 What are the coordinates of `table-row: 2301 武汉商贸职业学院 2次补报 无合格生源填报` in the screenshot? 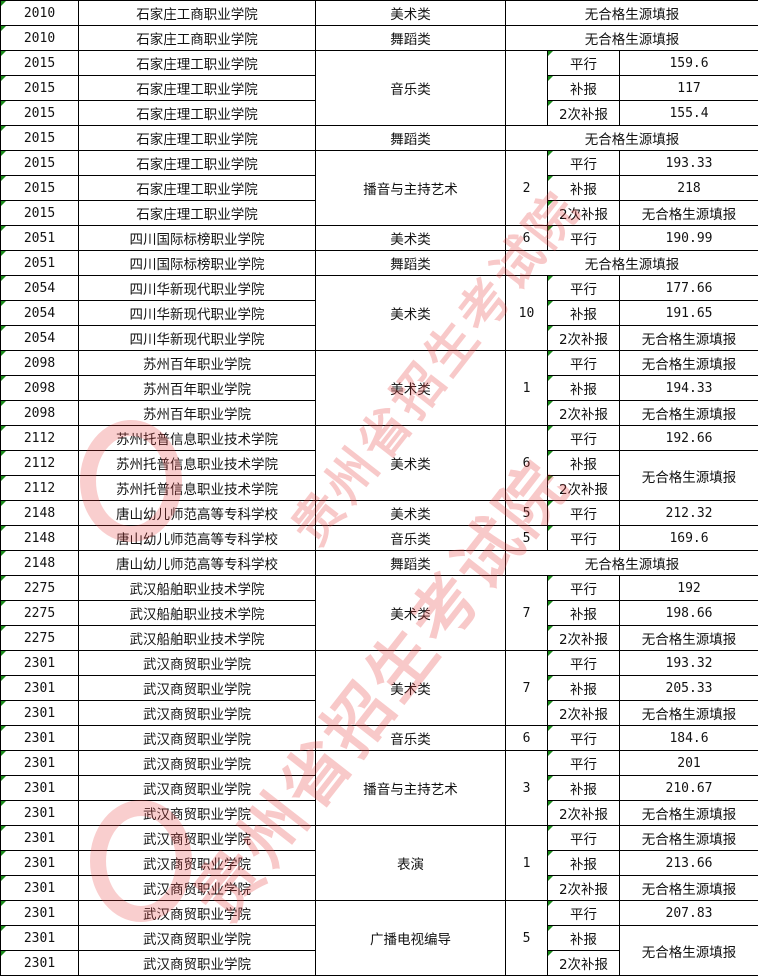 It's located at (379, 888).